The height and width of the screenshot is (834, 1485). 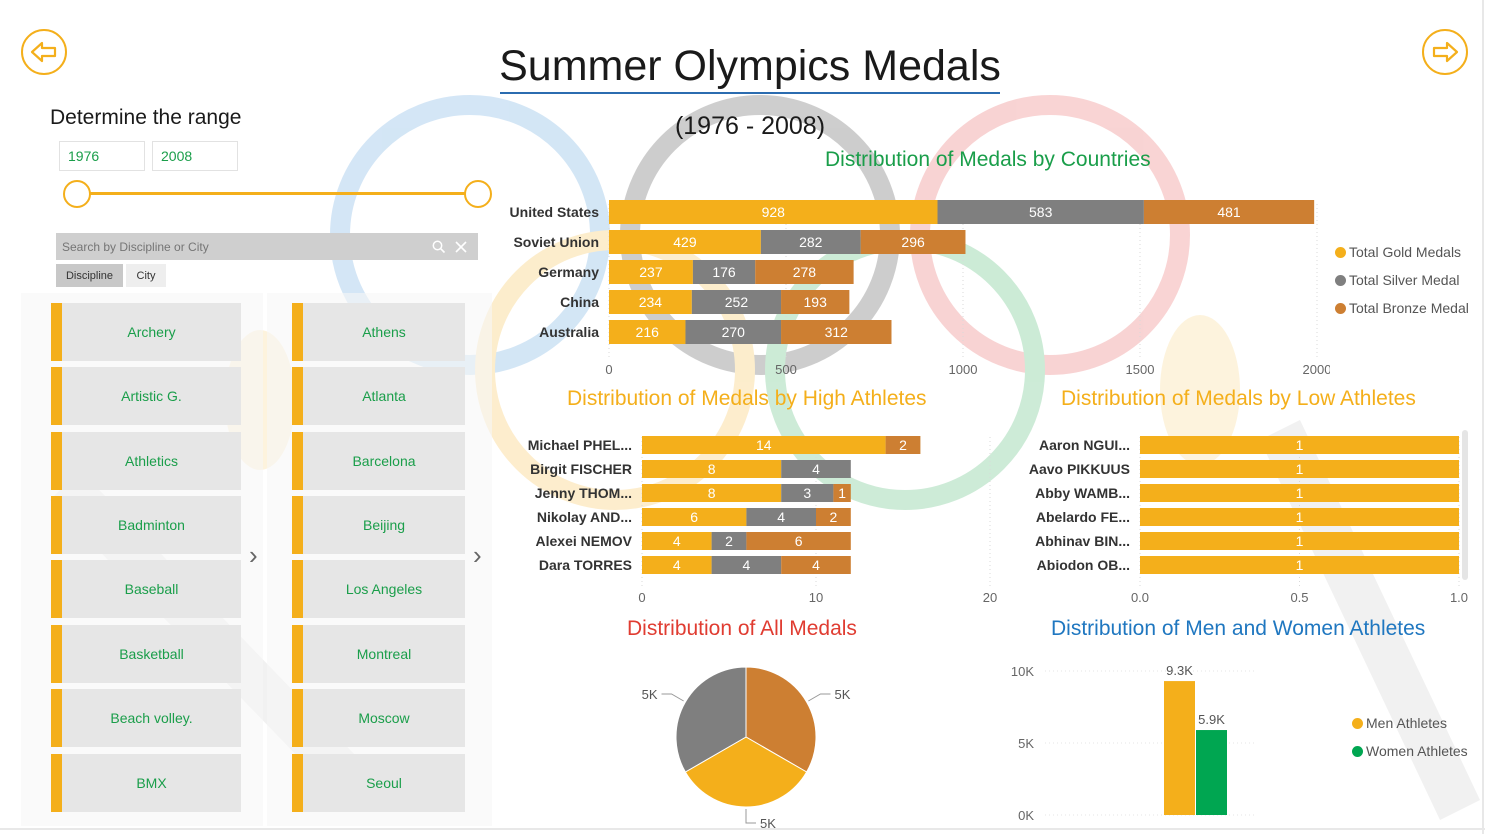 What do you see at coordinates (750, 126) in the screenshot?
I see `page-subtitle: (1976 - 2008)` at bounding box center [750, 126].